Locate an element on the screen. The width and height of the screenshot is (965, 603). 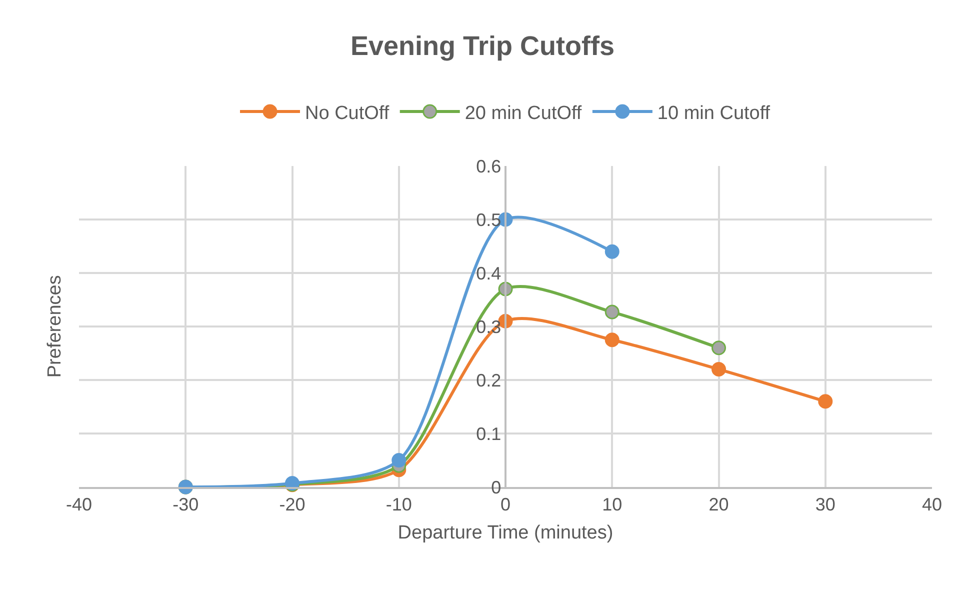
x-tick-label: -10 is located at coordinates (399, 504).